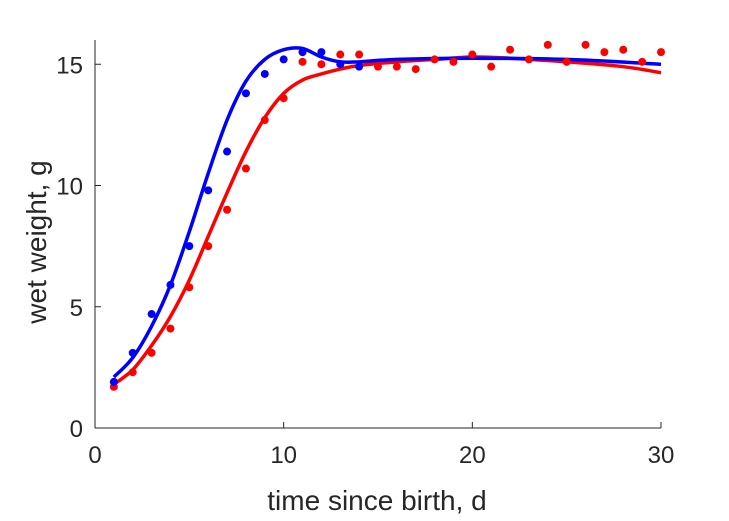 The width and height of the screenshot is (729, 521). I want to click on x-axis-label: time since birth, d, so click(376, 500).